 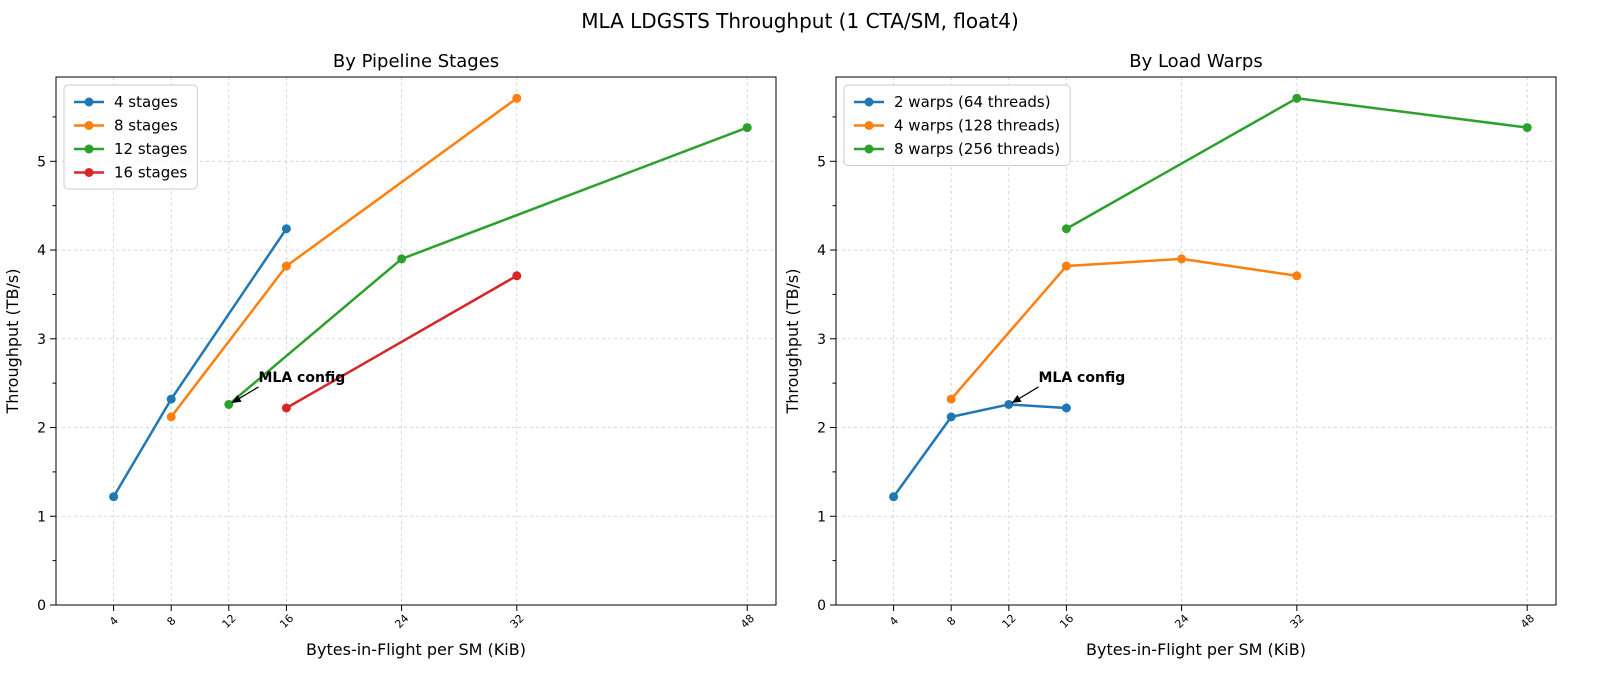 I want to click on legend-label: 16 stages, so click(x=150, y=173).